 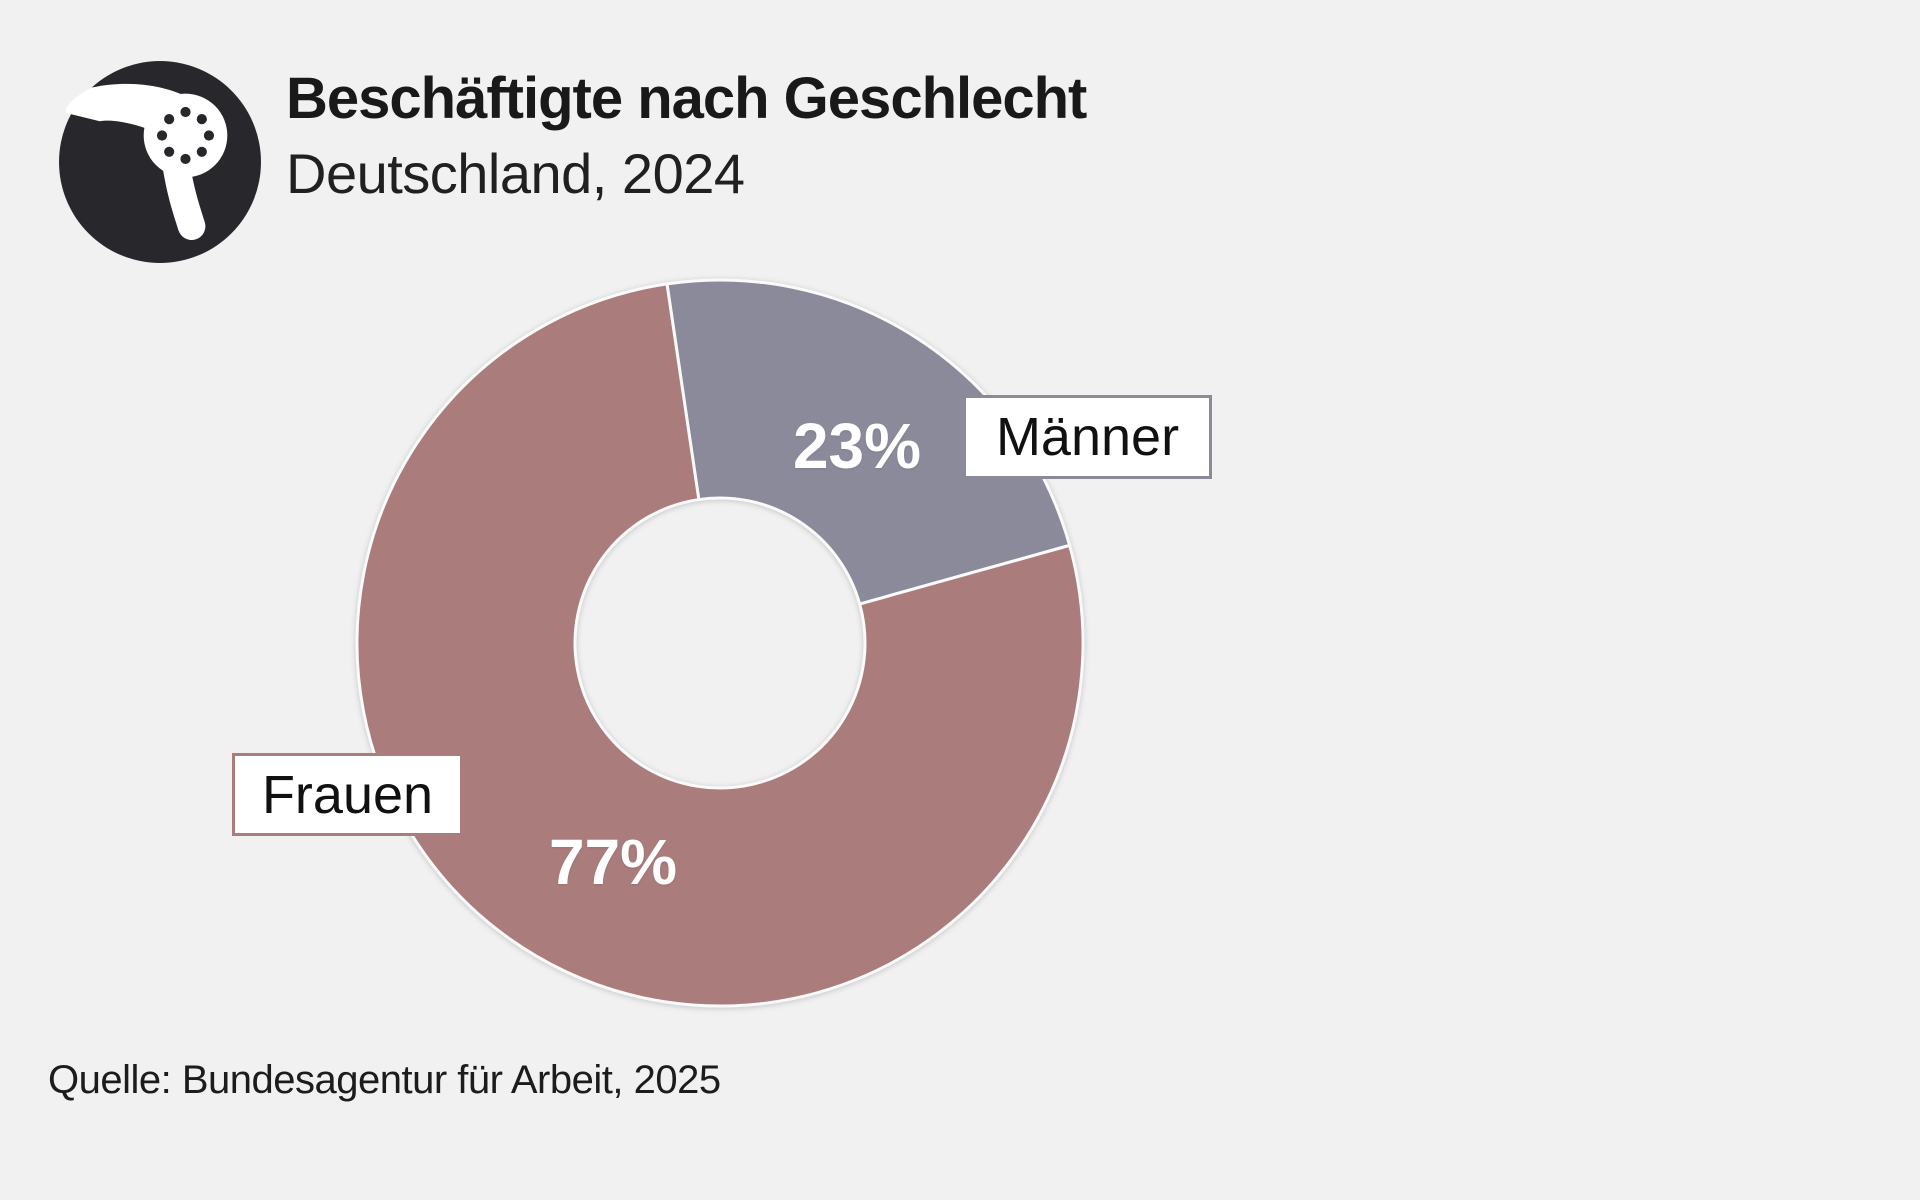 I want to click on value-label-maenner: 23%, so click(x=857, y=446).